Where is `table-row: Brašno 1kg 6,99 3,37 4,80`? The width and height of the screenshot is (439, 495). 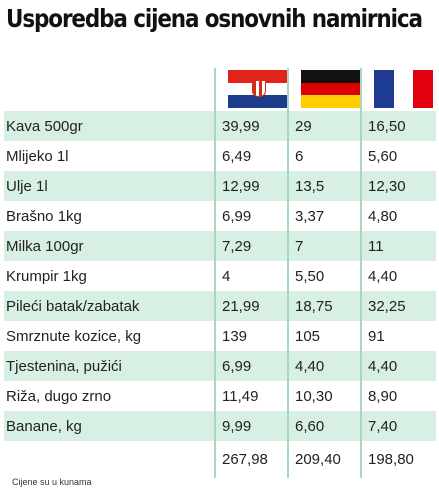
table-row: Brašno 1kg 6,99 3,37 4,80 is located at coordinates (220, 216).